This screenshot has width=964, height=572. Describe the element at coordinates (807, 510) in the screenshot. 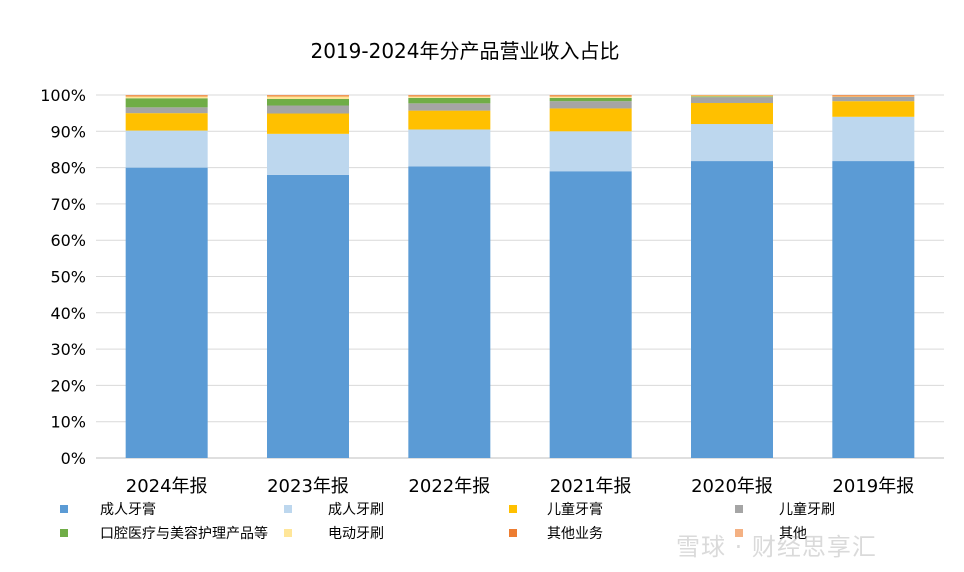

I see `legend-label: 儿童牙刷` at that location.